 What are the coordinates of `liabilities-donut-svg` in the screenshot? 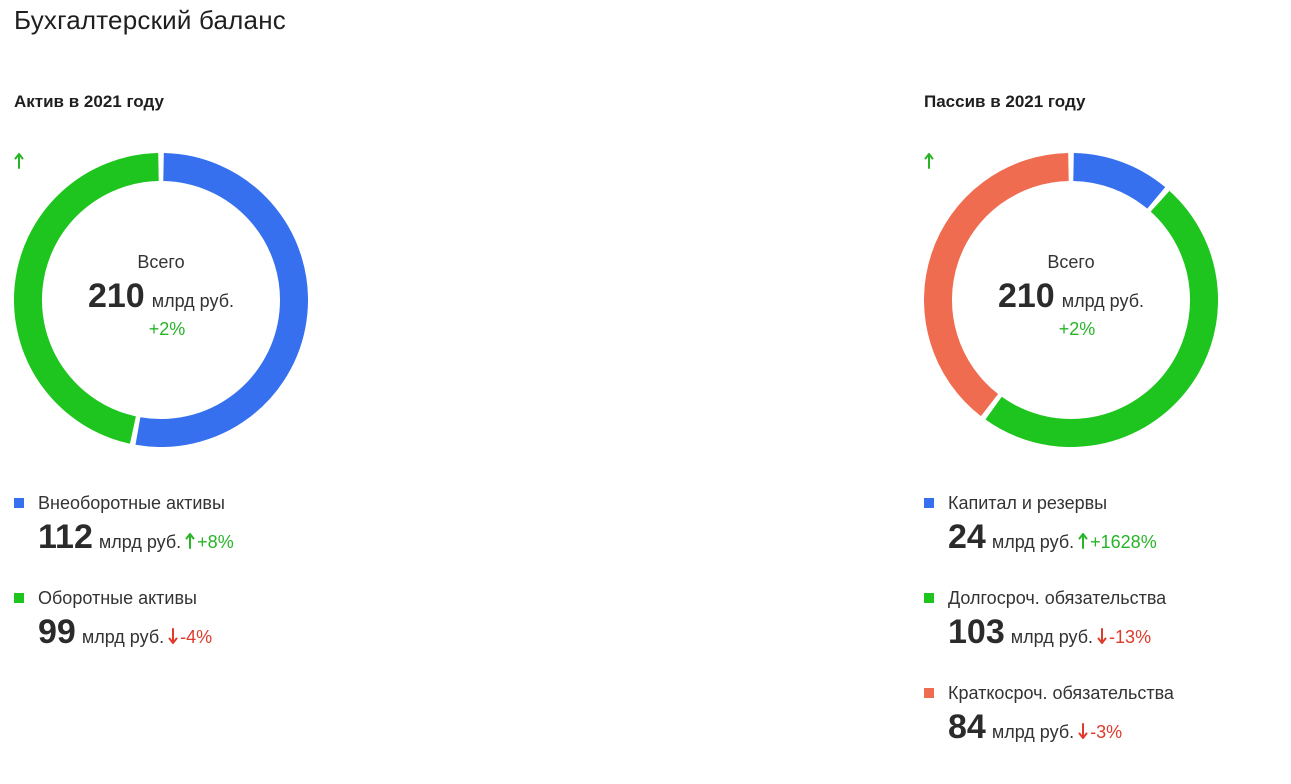 It's located at (1071, 300).